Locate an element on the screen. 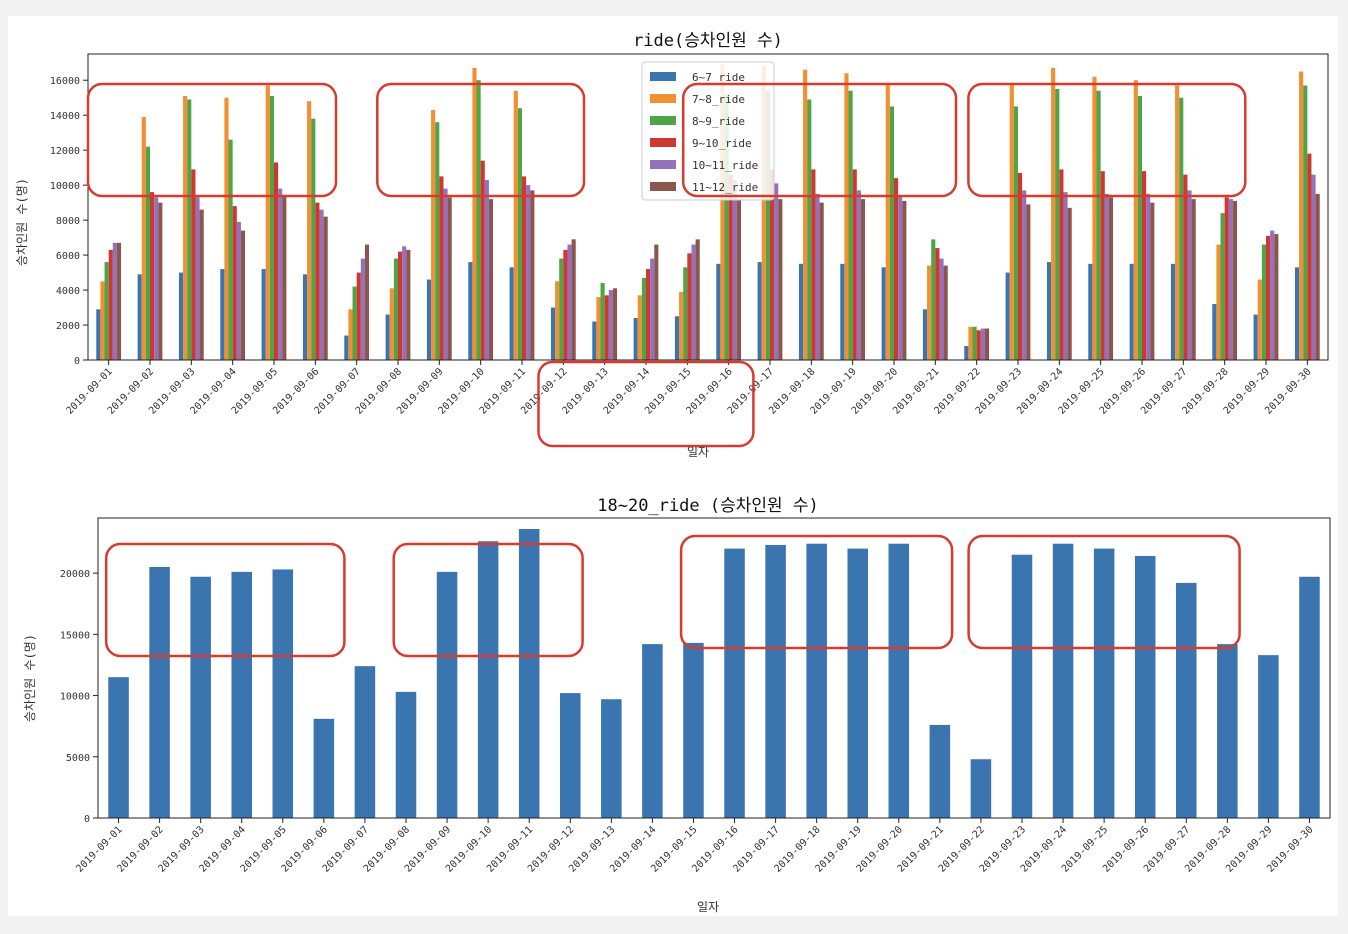 The height and width of the screenshot is (934, 1348). y-tick-label: 2000 is located at coordinates (68, 326).